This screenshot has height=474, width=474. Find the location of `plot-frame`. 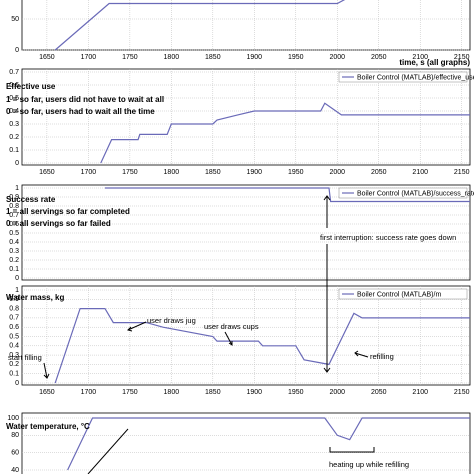

plot-frame is located at coordinates (246, 25).